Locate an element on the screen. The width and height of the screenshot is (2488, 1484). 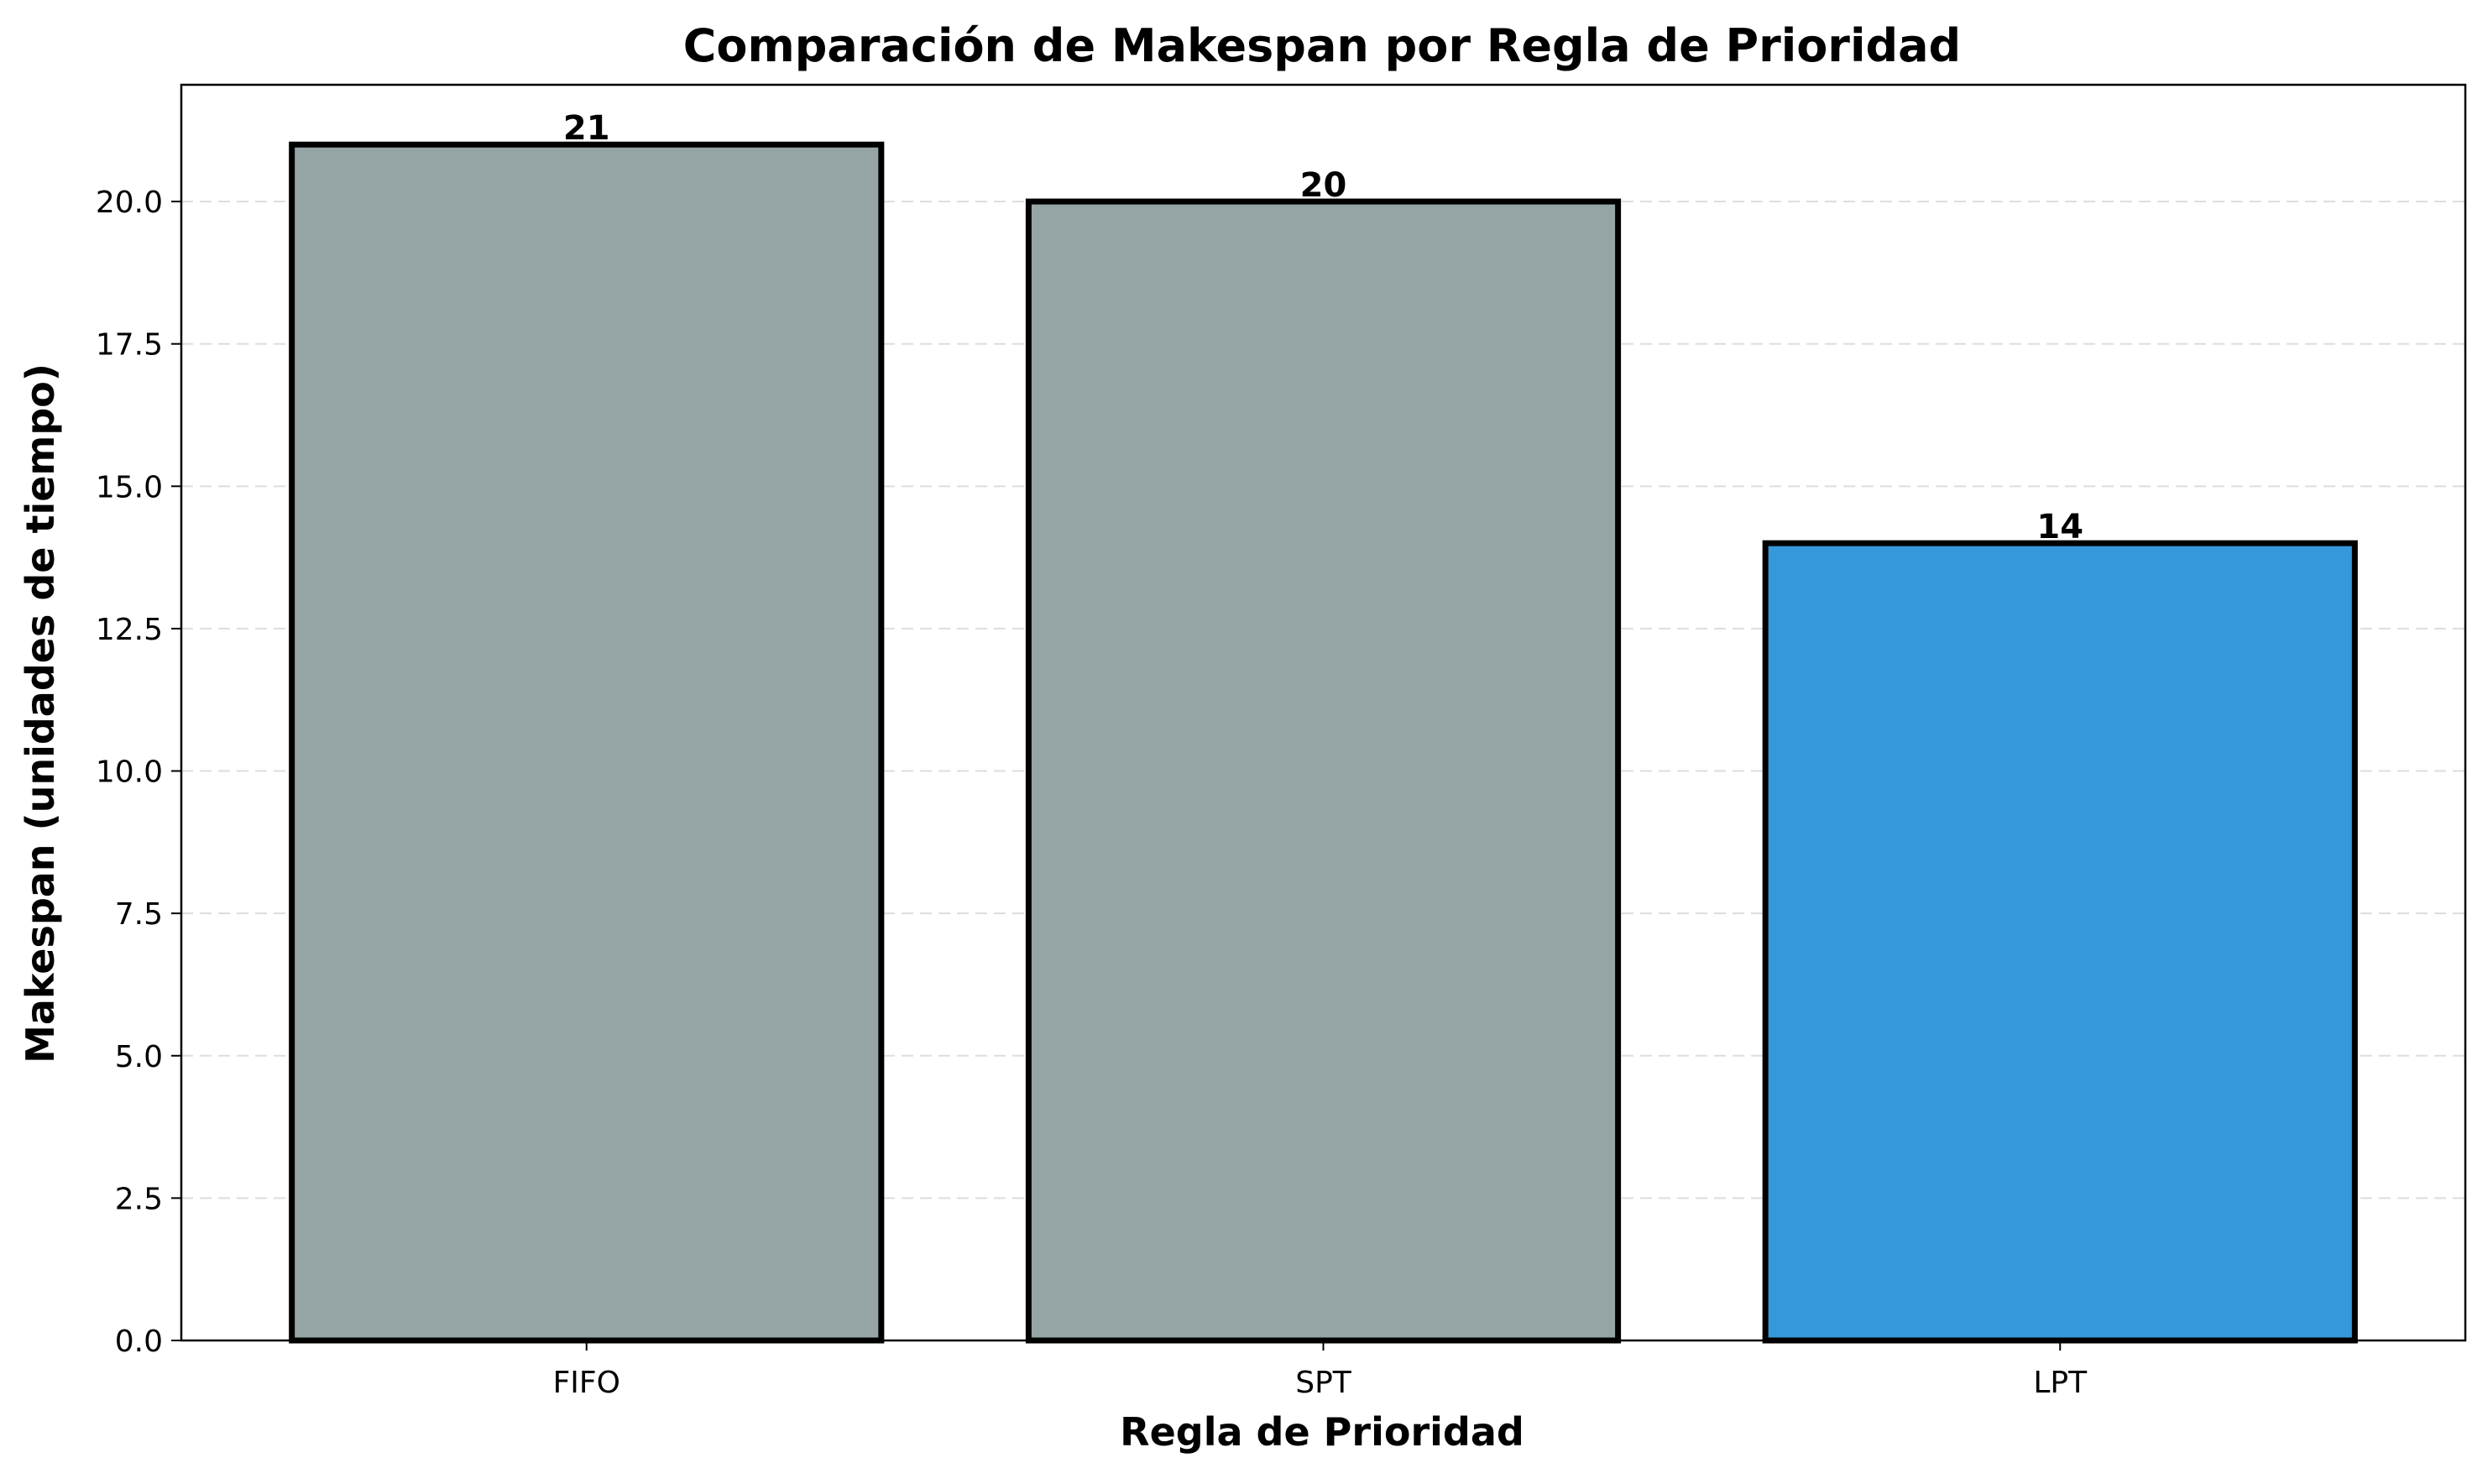
y-axis-label: Makespan (unidades de tiempo) is located at coordinates (40, 713).